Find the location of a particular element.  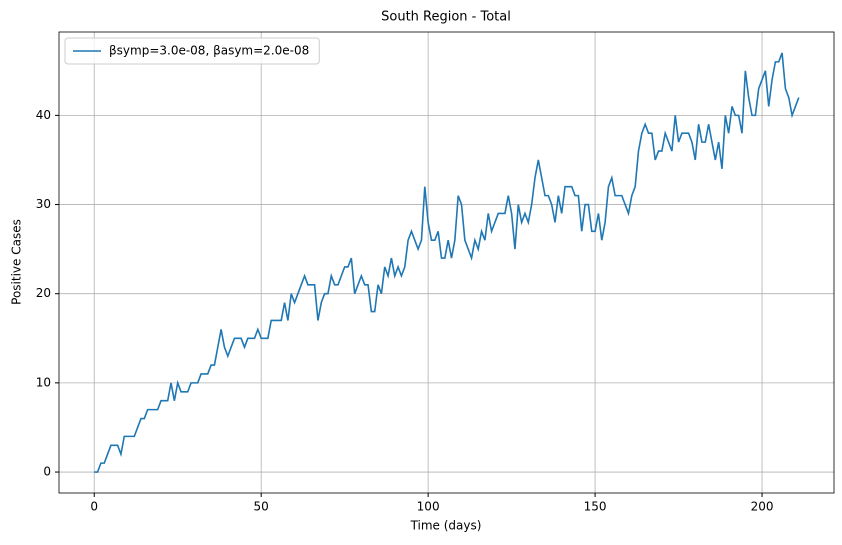

x-tick-label: 50 is located at coordinates (261, 507).